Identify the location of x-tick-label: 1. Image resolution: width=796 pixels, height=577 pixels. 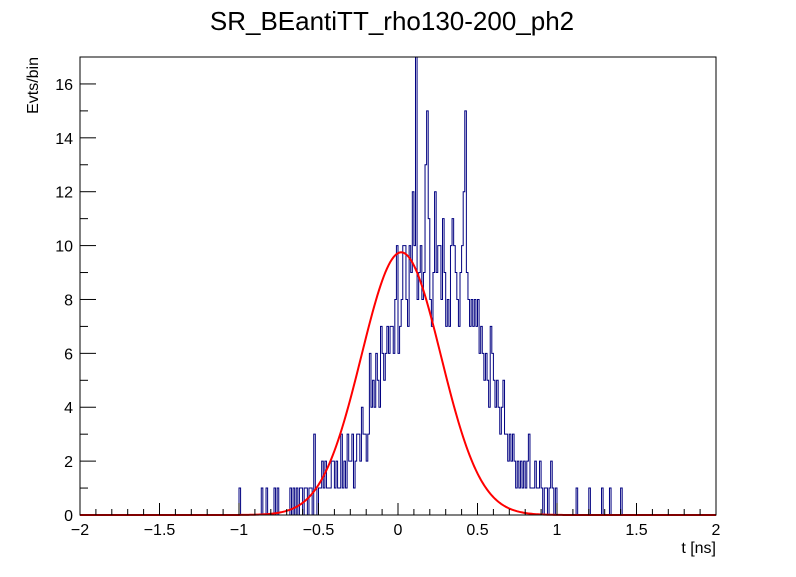
(557, 530).